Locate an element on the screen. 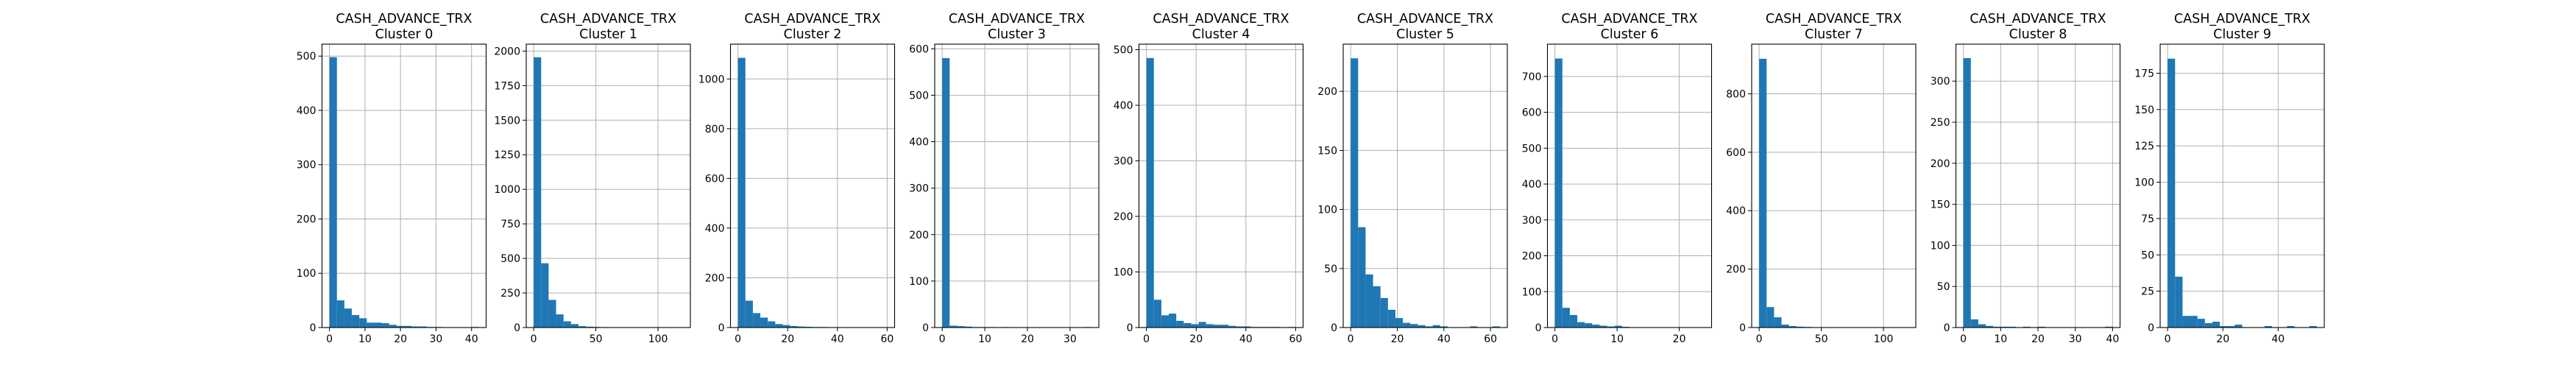 This screenshot has height=368, width=2576. y-tick-label: 175 is located at coordinates (2144, 73).